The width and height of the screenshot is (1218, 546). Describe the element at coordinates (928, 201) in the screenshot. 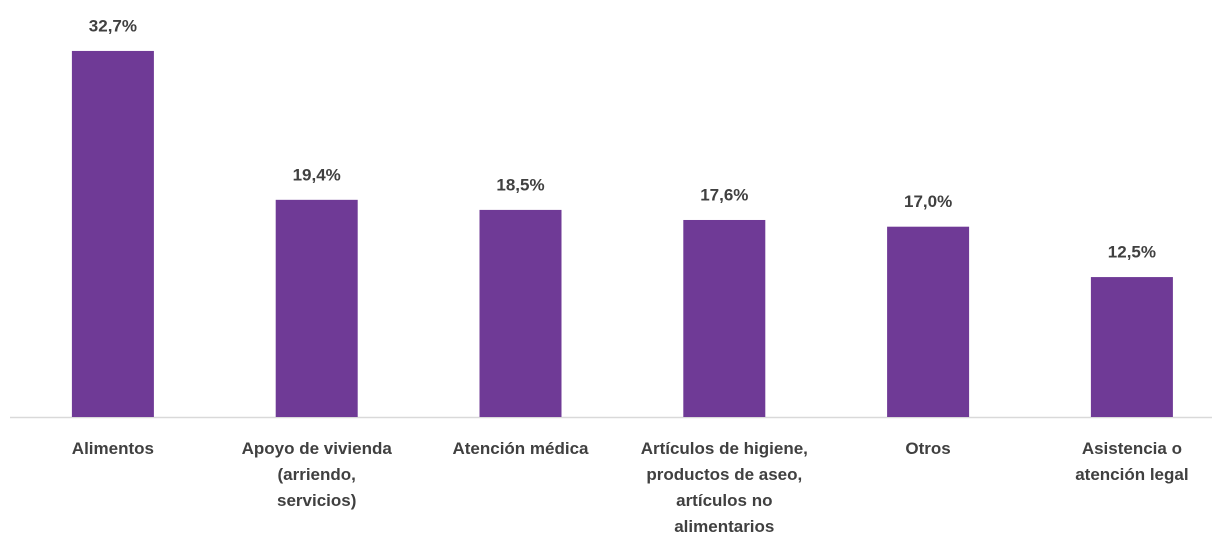

I see `value-label: 17,0%` at that location.